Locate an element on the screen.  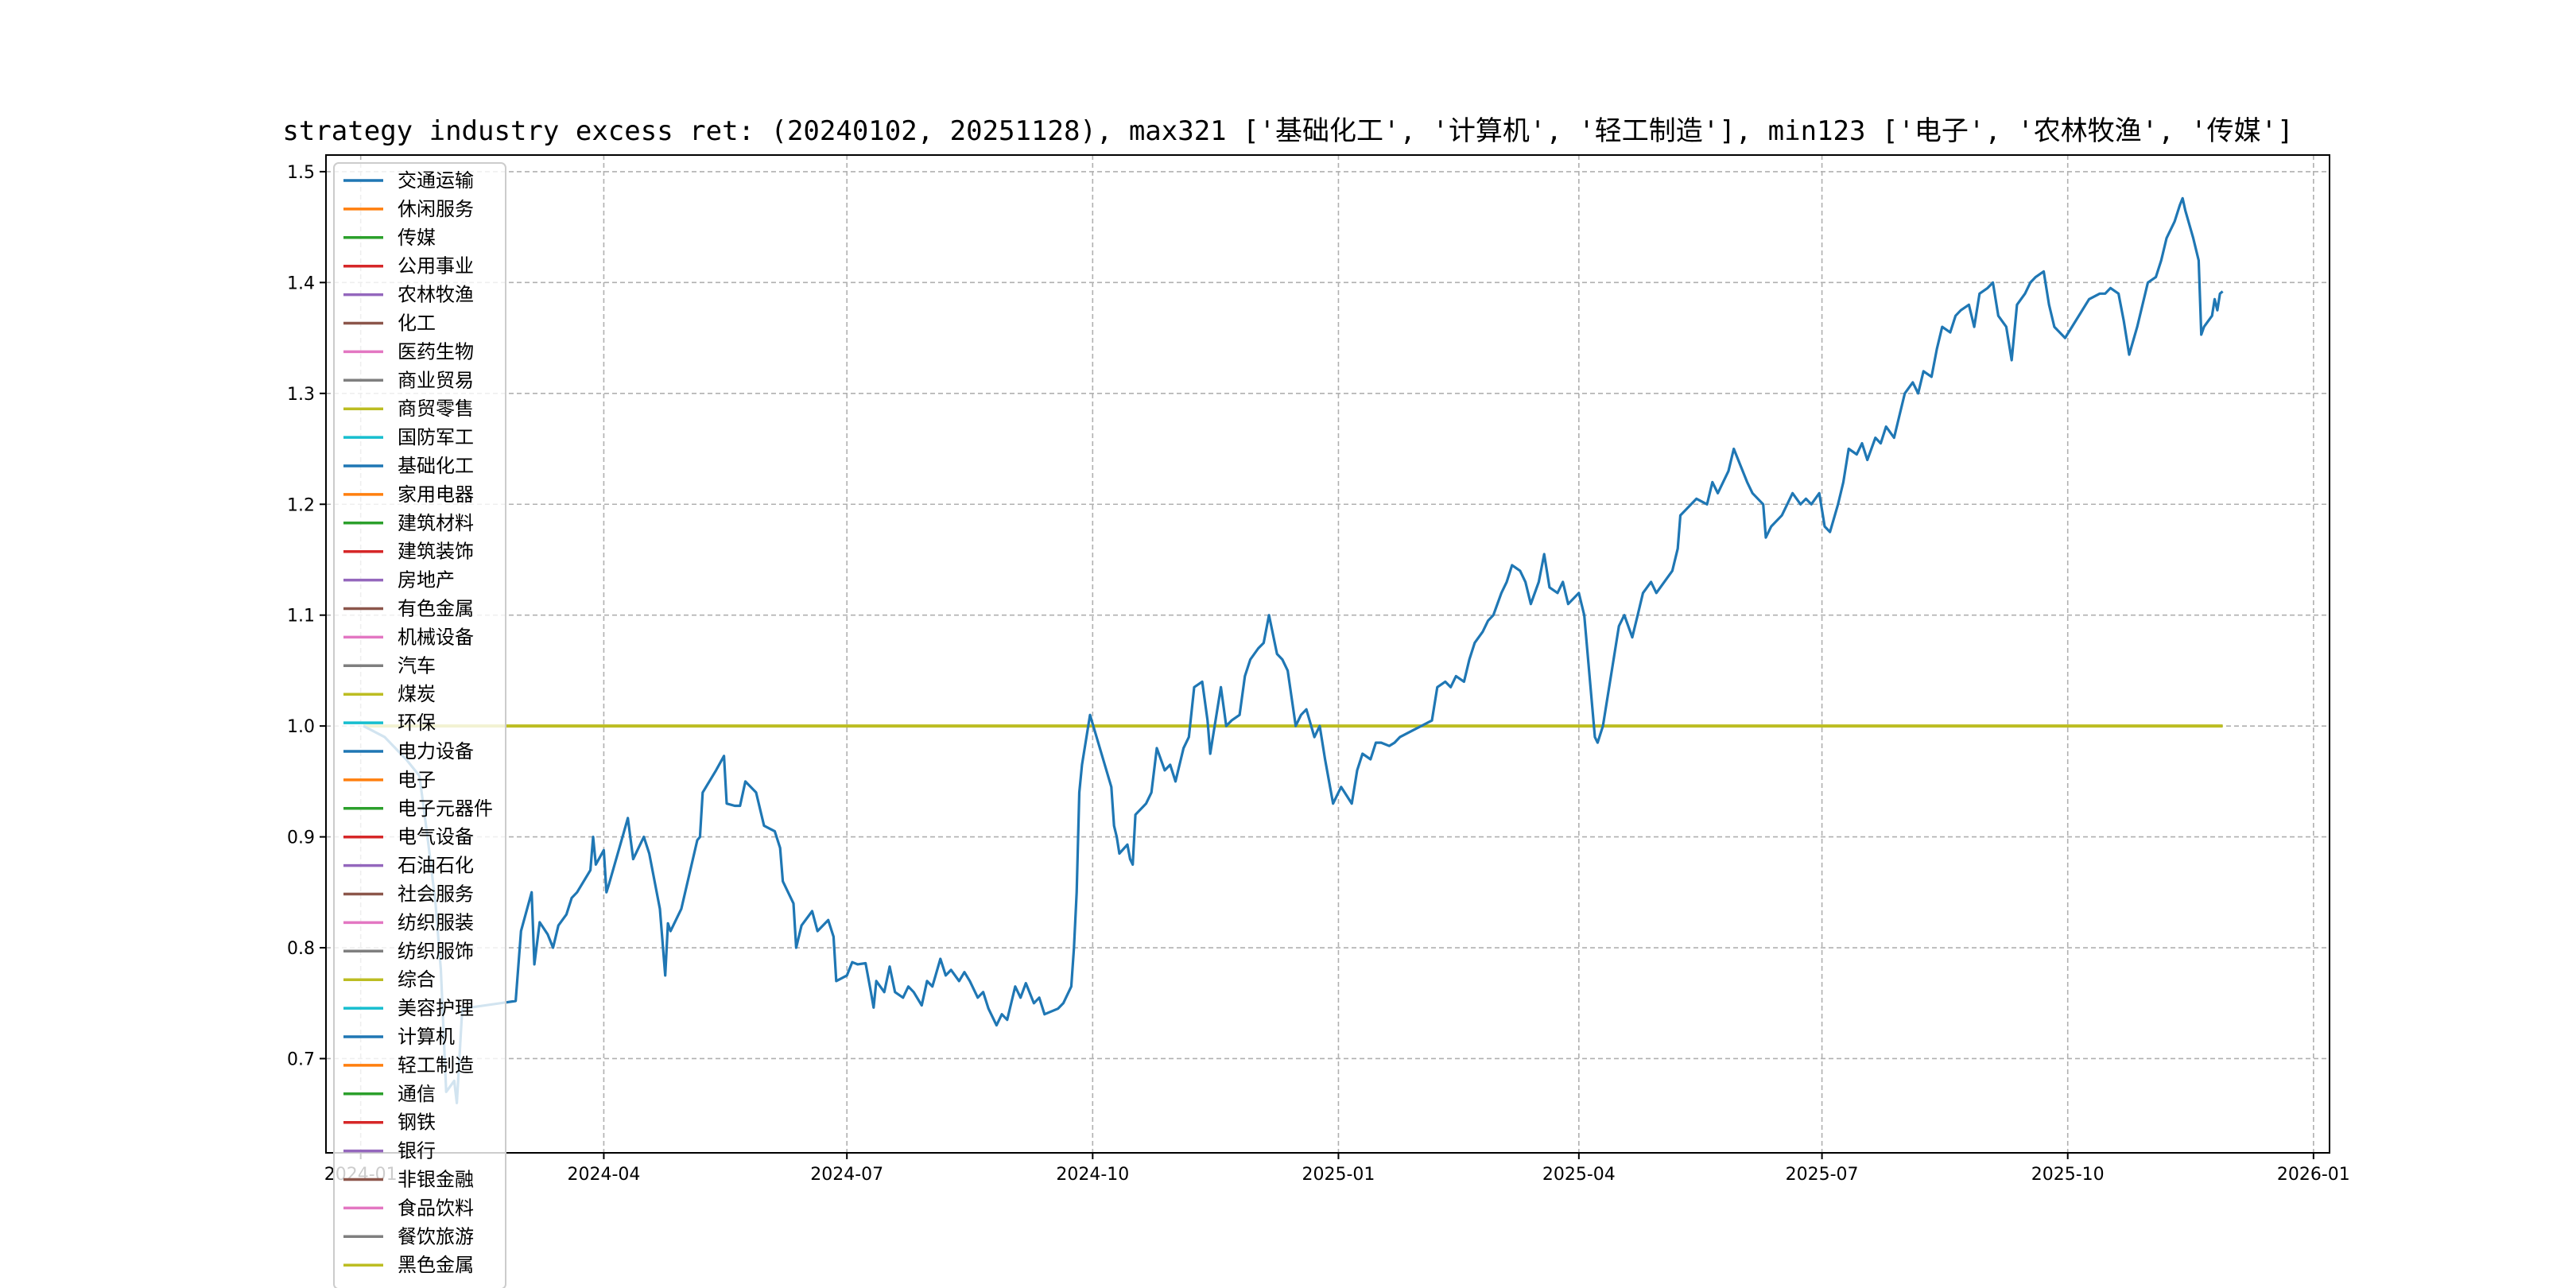
x-tick-label: 2024-07 is located at coordinates (846, 1175).